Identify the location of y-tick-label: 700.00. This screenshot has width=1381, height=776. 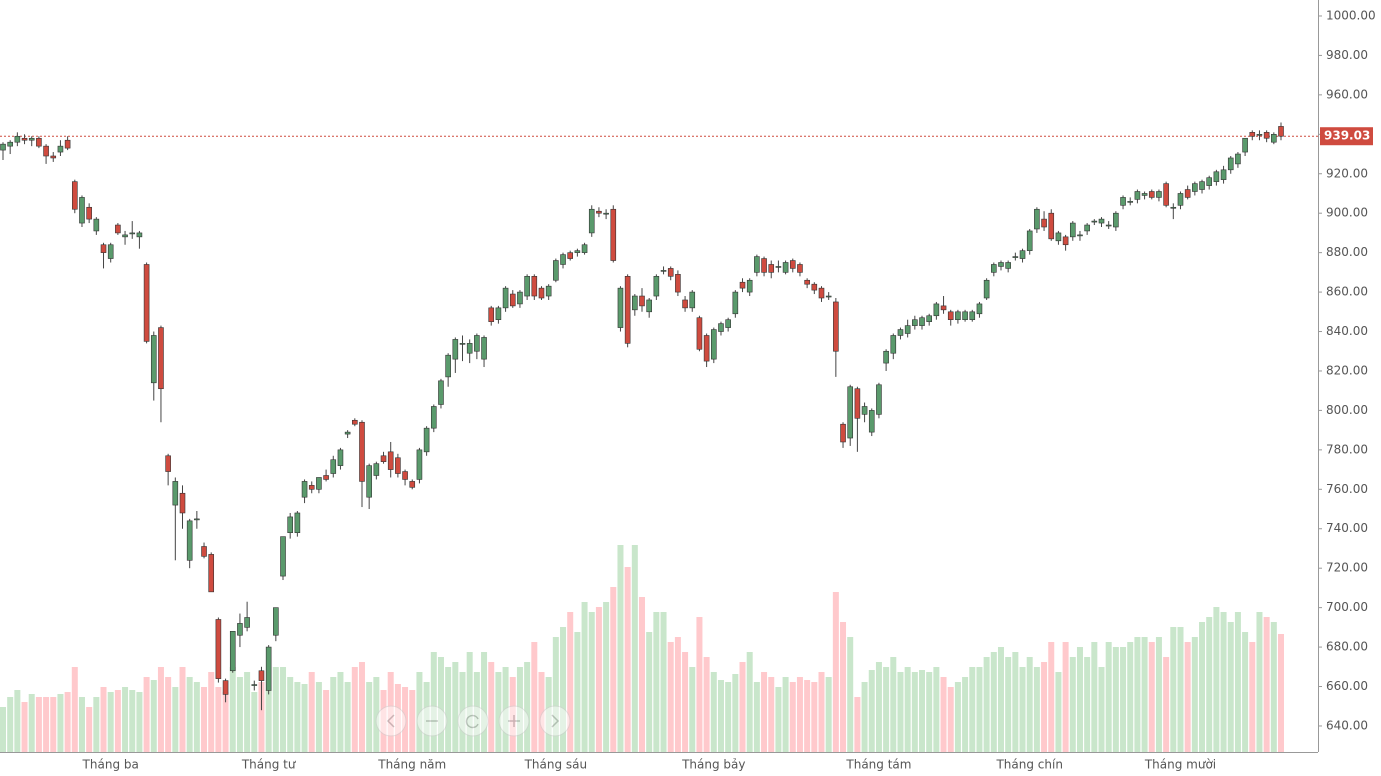
(1347, 607).